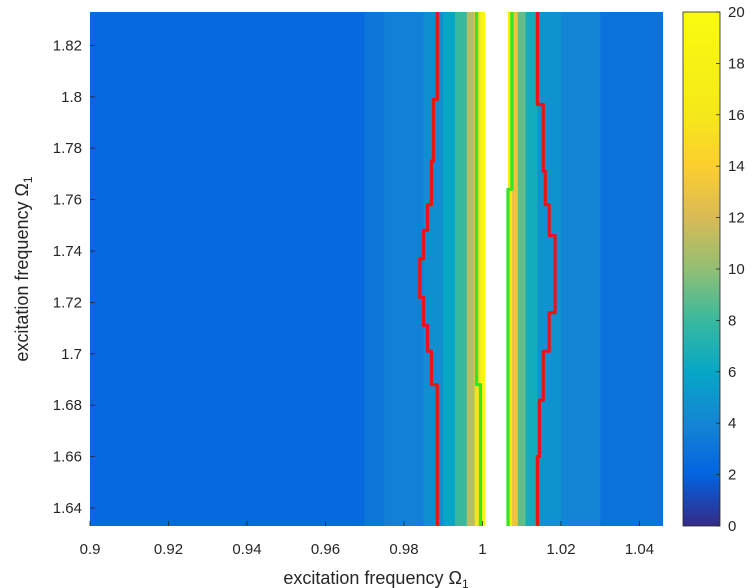 The image size is (752, 588). I want to click on colorbar-tick-label: 12, so click(736, 218).